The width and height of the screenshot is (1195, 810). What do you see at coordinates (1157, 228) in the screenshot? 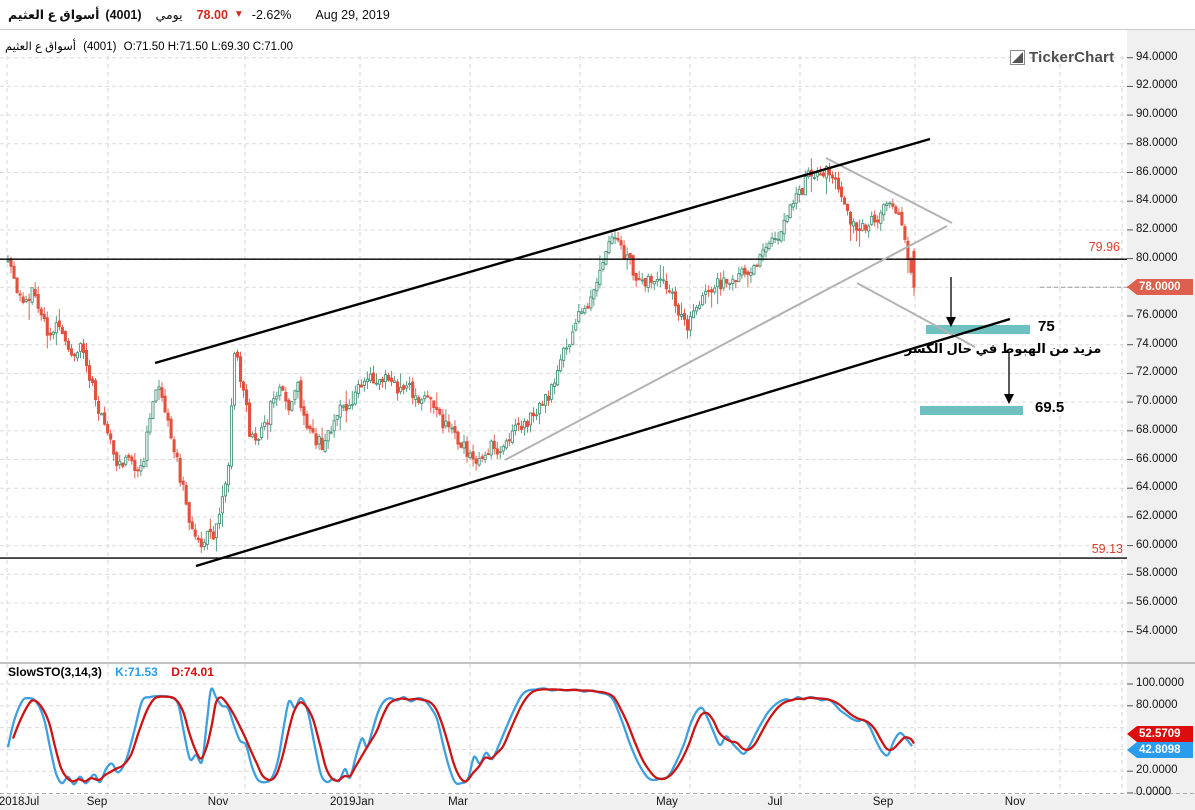
I see `price-tick-label: 82.0000` at bounding box center [1157, 228].